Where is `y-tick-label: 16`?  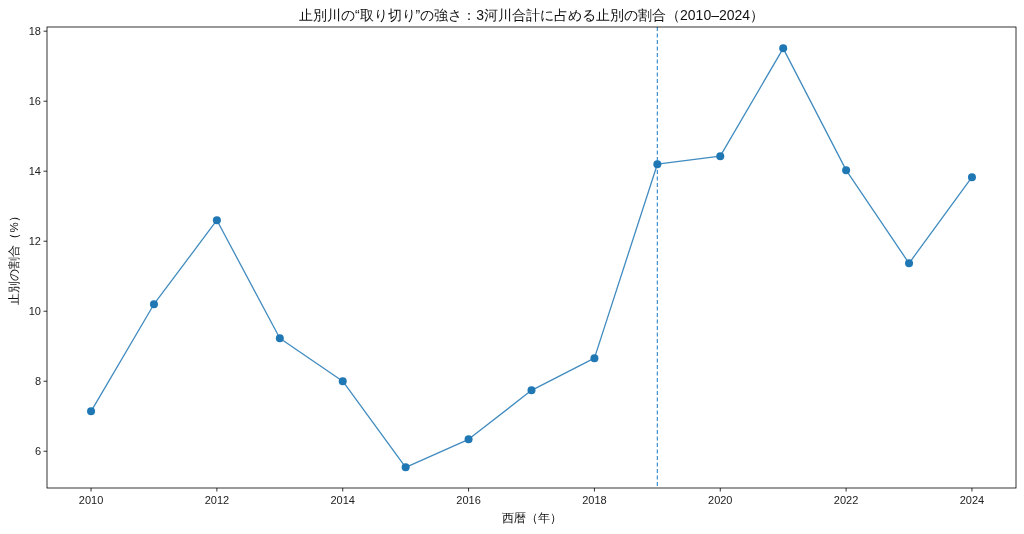
y-tick-label: 16 is located at coordinates (34, 101).